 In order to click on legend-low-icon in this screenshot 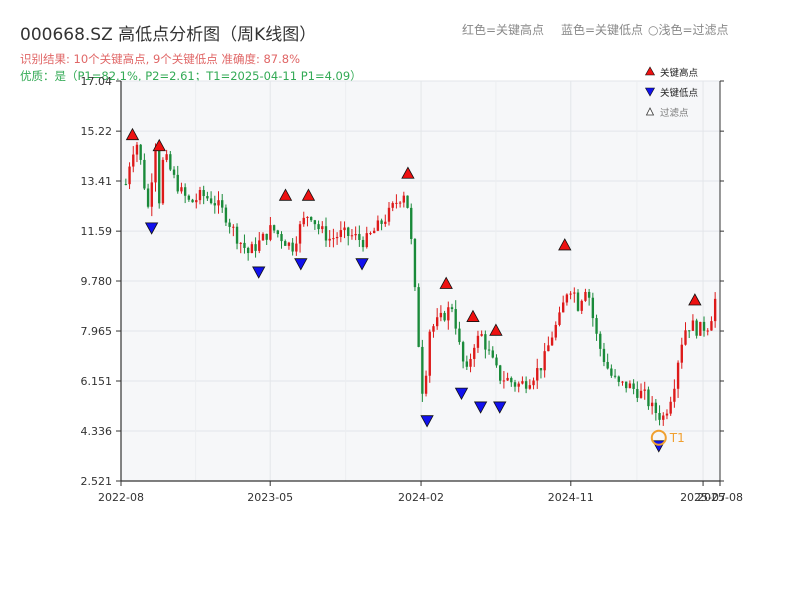, I will do `click(650, 92)`.